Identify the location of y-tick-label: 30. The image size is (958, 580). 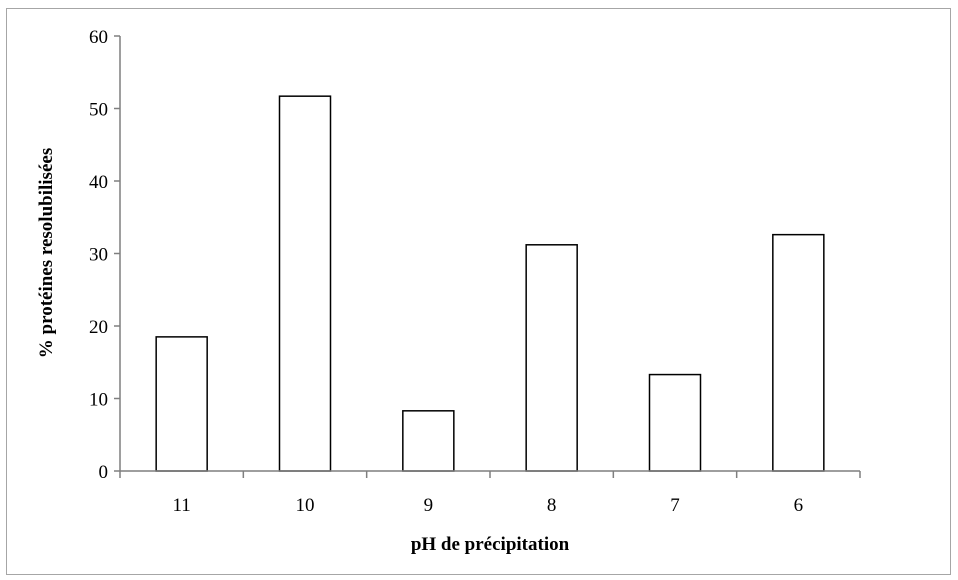
(98, 255).